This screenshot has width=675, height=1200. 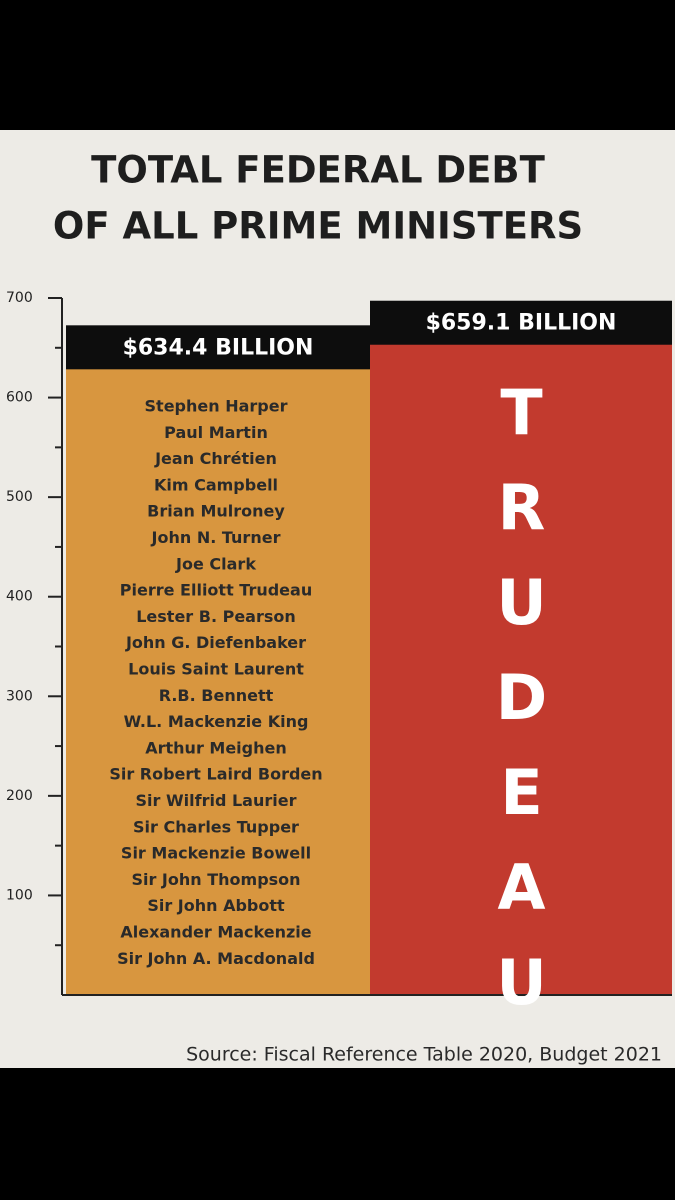 I want to click on member-name: Sir John Thompson, so click(x=215, y=879).